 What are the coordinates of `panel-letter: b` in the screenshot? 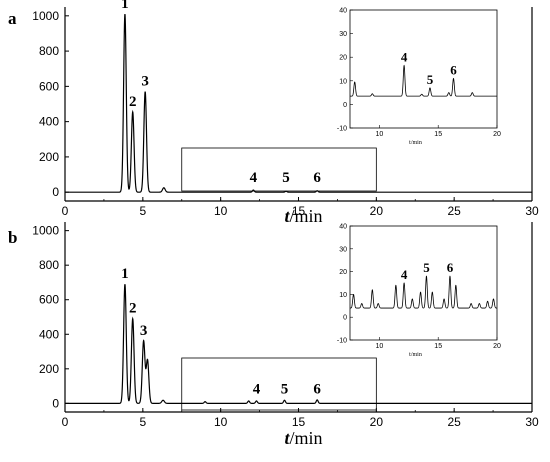 It's located at (12, 237).